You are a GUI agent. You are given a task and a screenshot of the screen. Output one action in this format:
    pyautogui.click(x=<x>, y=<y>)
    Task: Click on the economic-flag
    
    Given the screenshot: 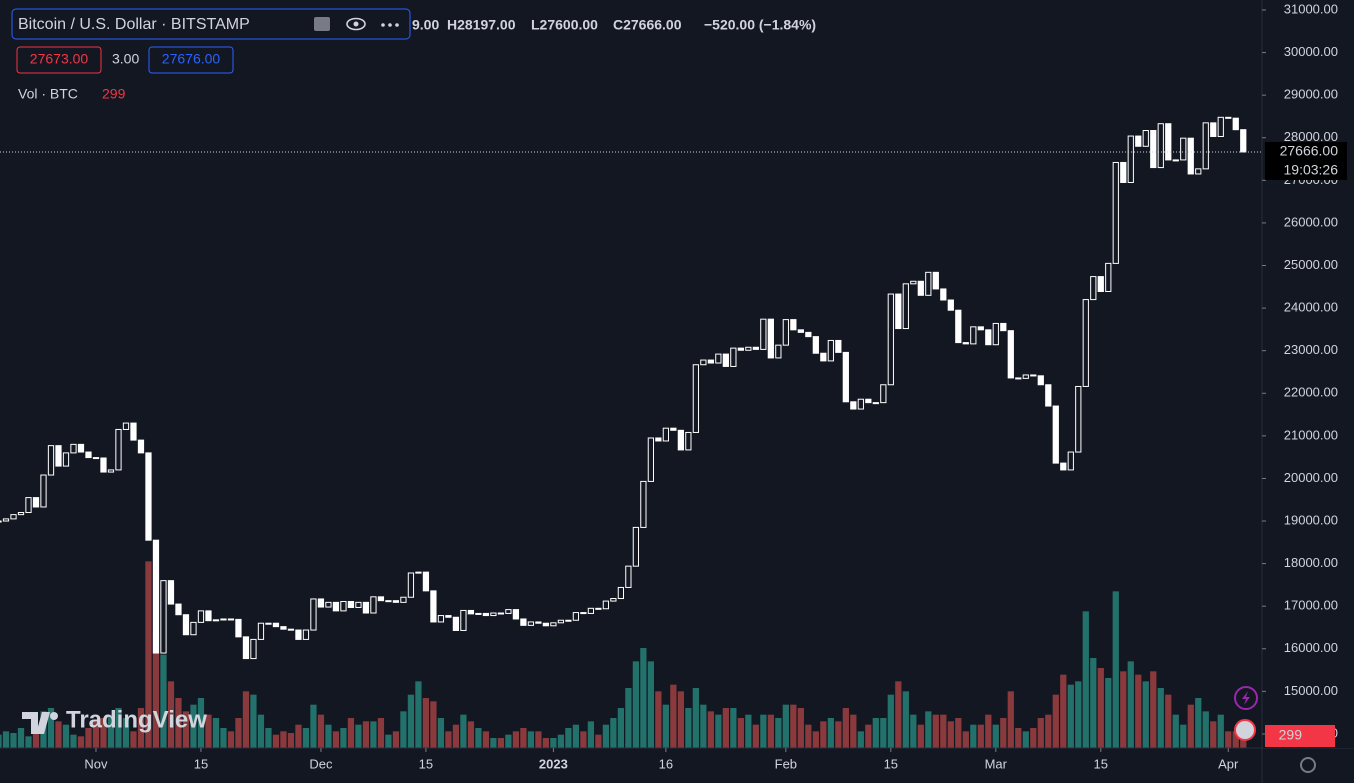 What is the action you would take?
    pyautogui.click(x=1245, y=730)
    